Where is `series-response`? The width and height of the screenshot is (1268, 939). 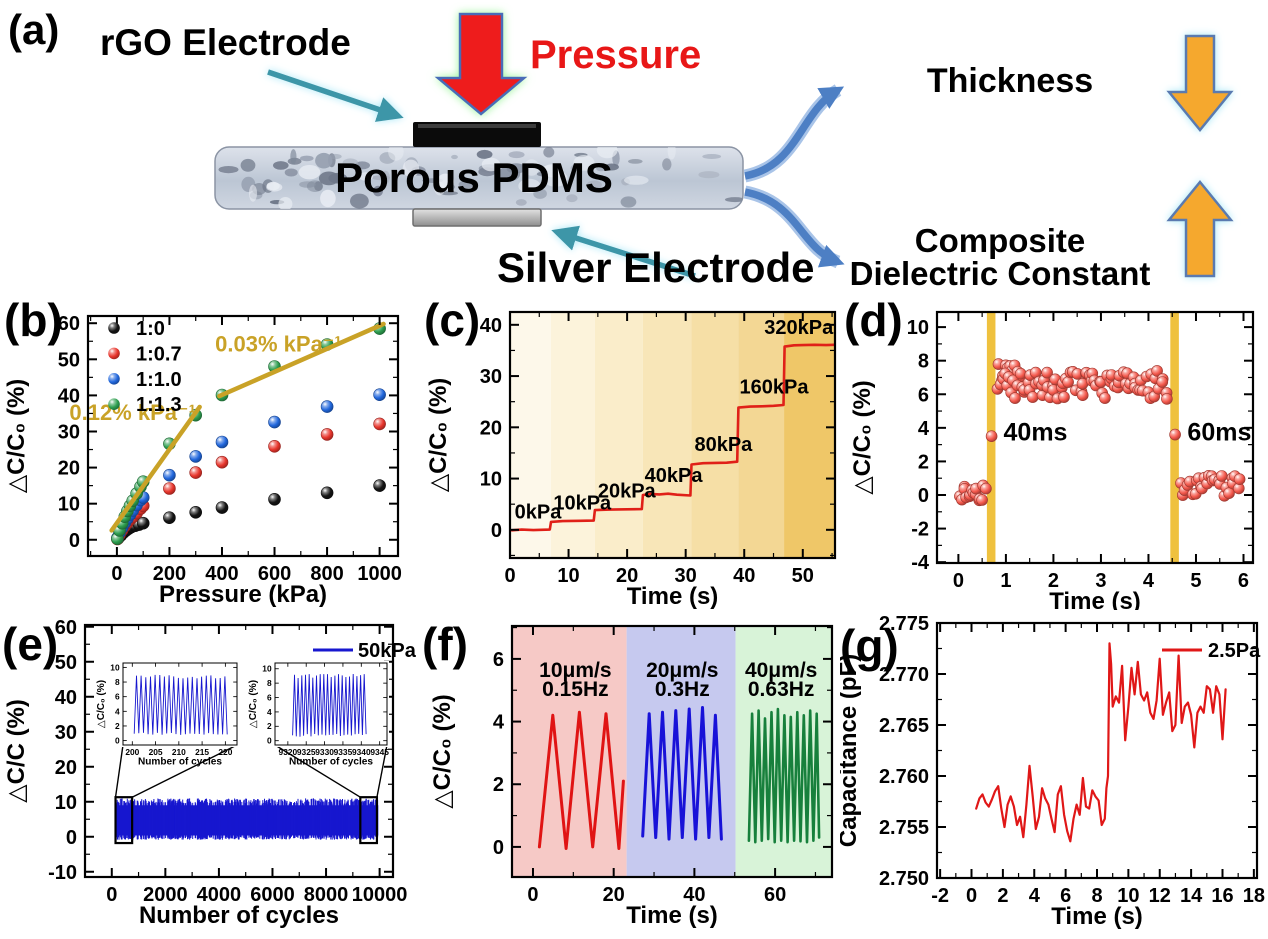 series-response is located at coordinates (1100, 432).